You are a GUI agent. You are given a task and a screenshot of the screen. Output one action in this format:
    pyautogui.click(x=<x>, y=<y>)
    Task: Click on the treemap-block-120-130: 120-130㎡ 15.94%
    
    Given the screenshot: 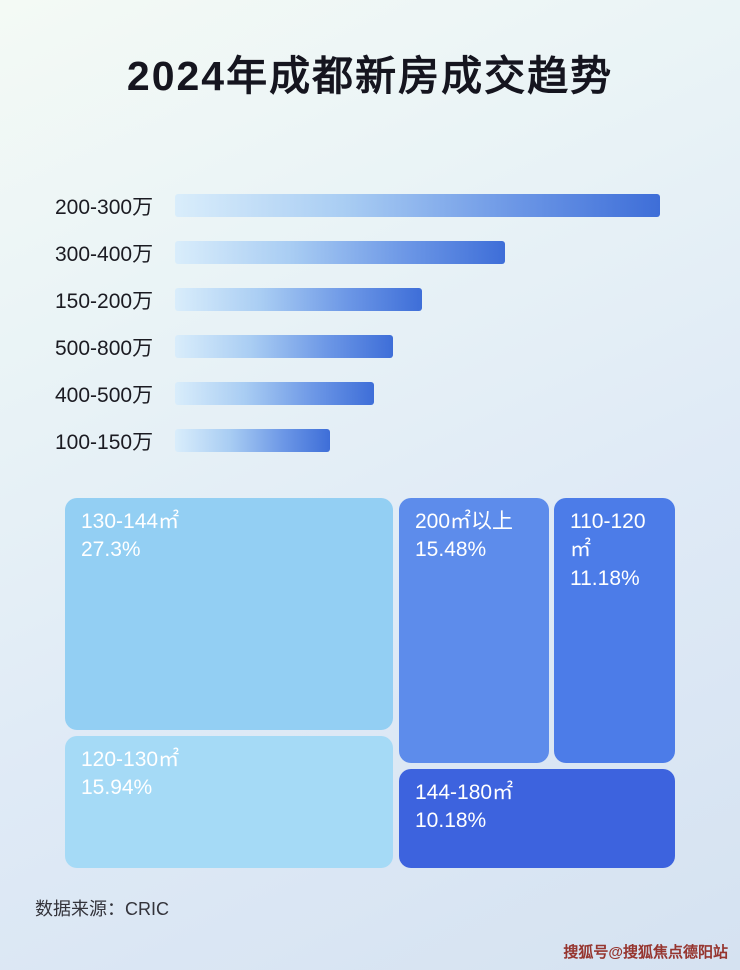 What is the action you would take?
    pyautogui.click(x=229, y=802)
    